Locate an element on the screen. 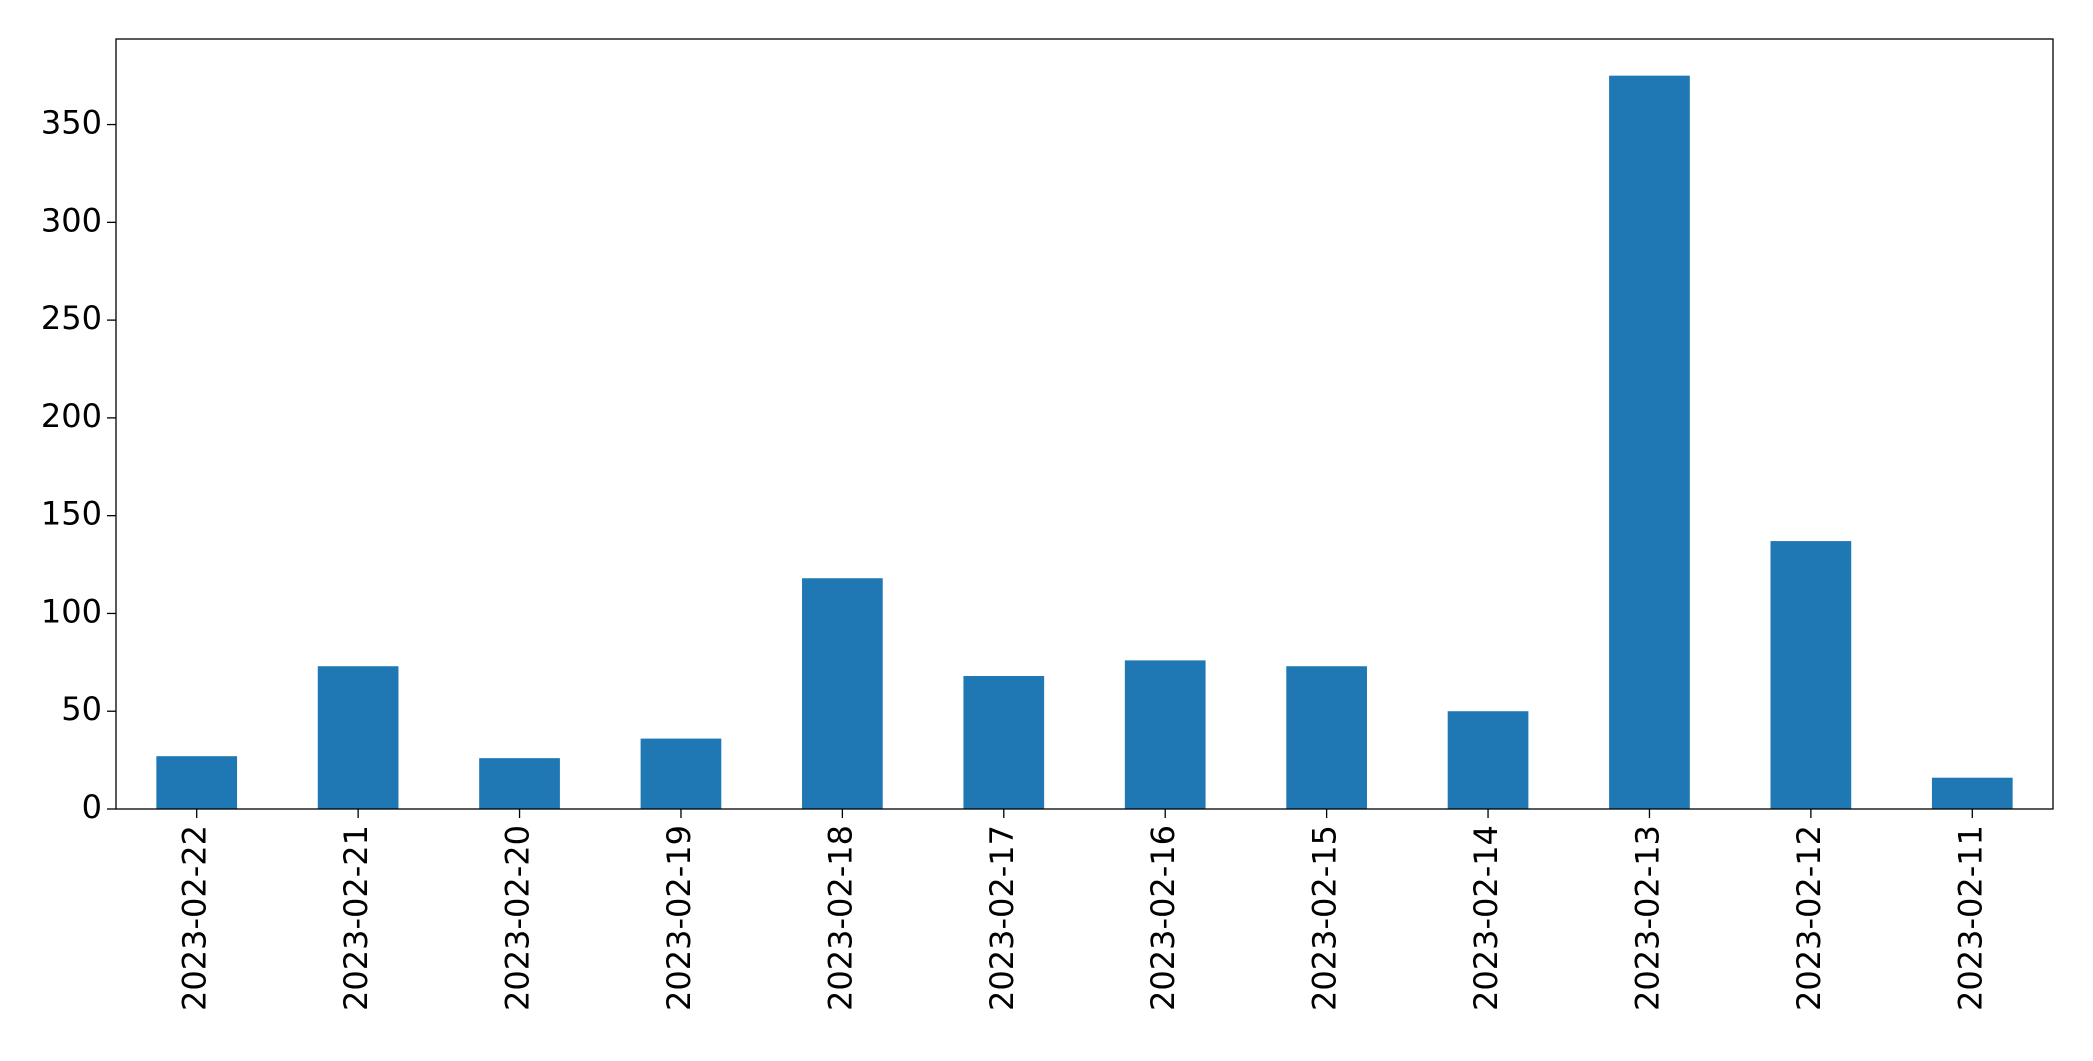  x-tick-label: 2023-02-21 is located at coordinates (356, 918).